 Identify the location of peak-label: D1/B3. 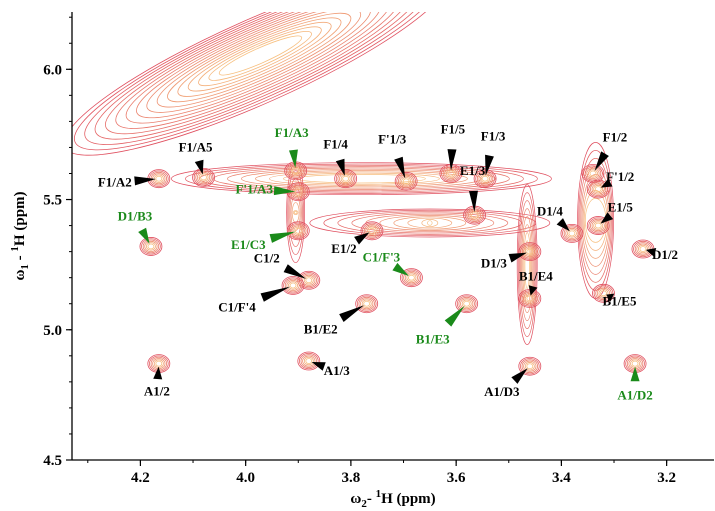
(135, 215).